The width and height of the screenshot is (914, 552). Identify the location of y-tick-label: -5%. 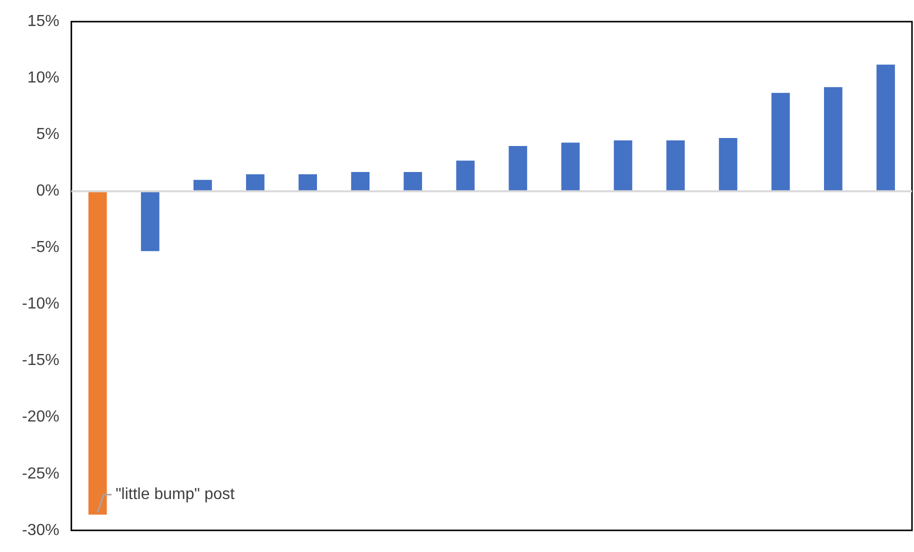
(45, 247).